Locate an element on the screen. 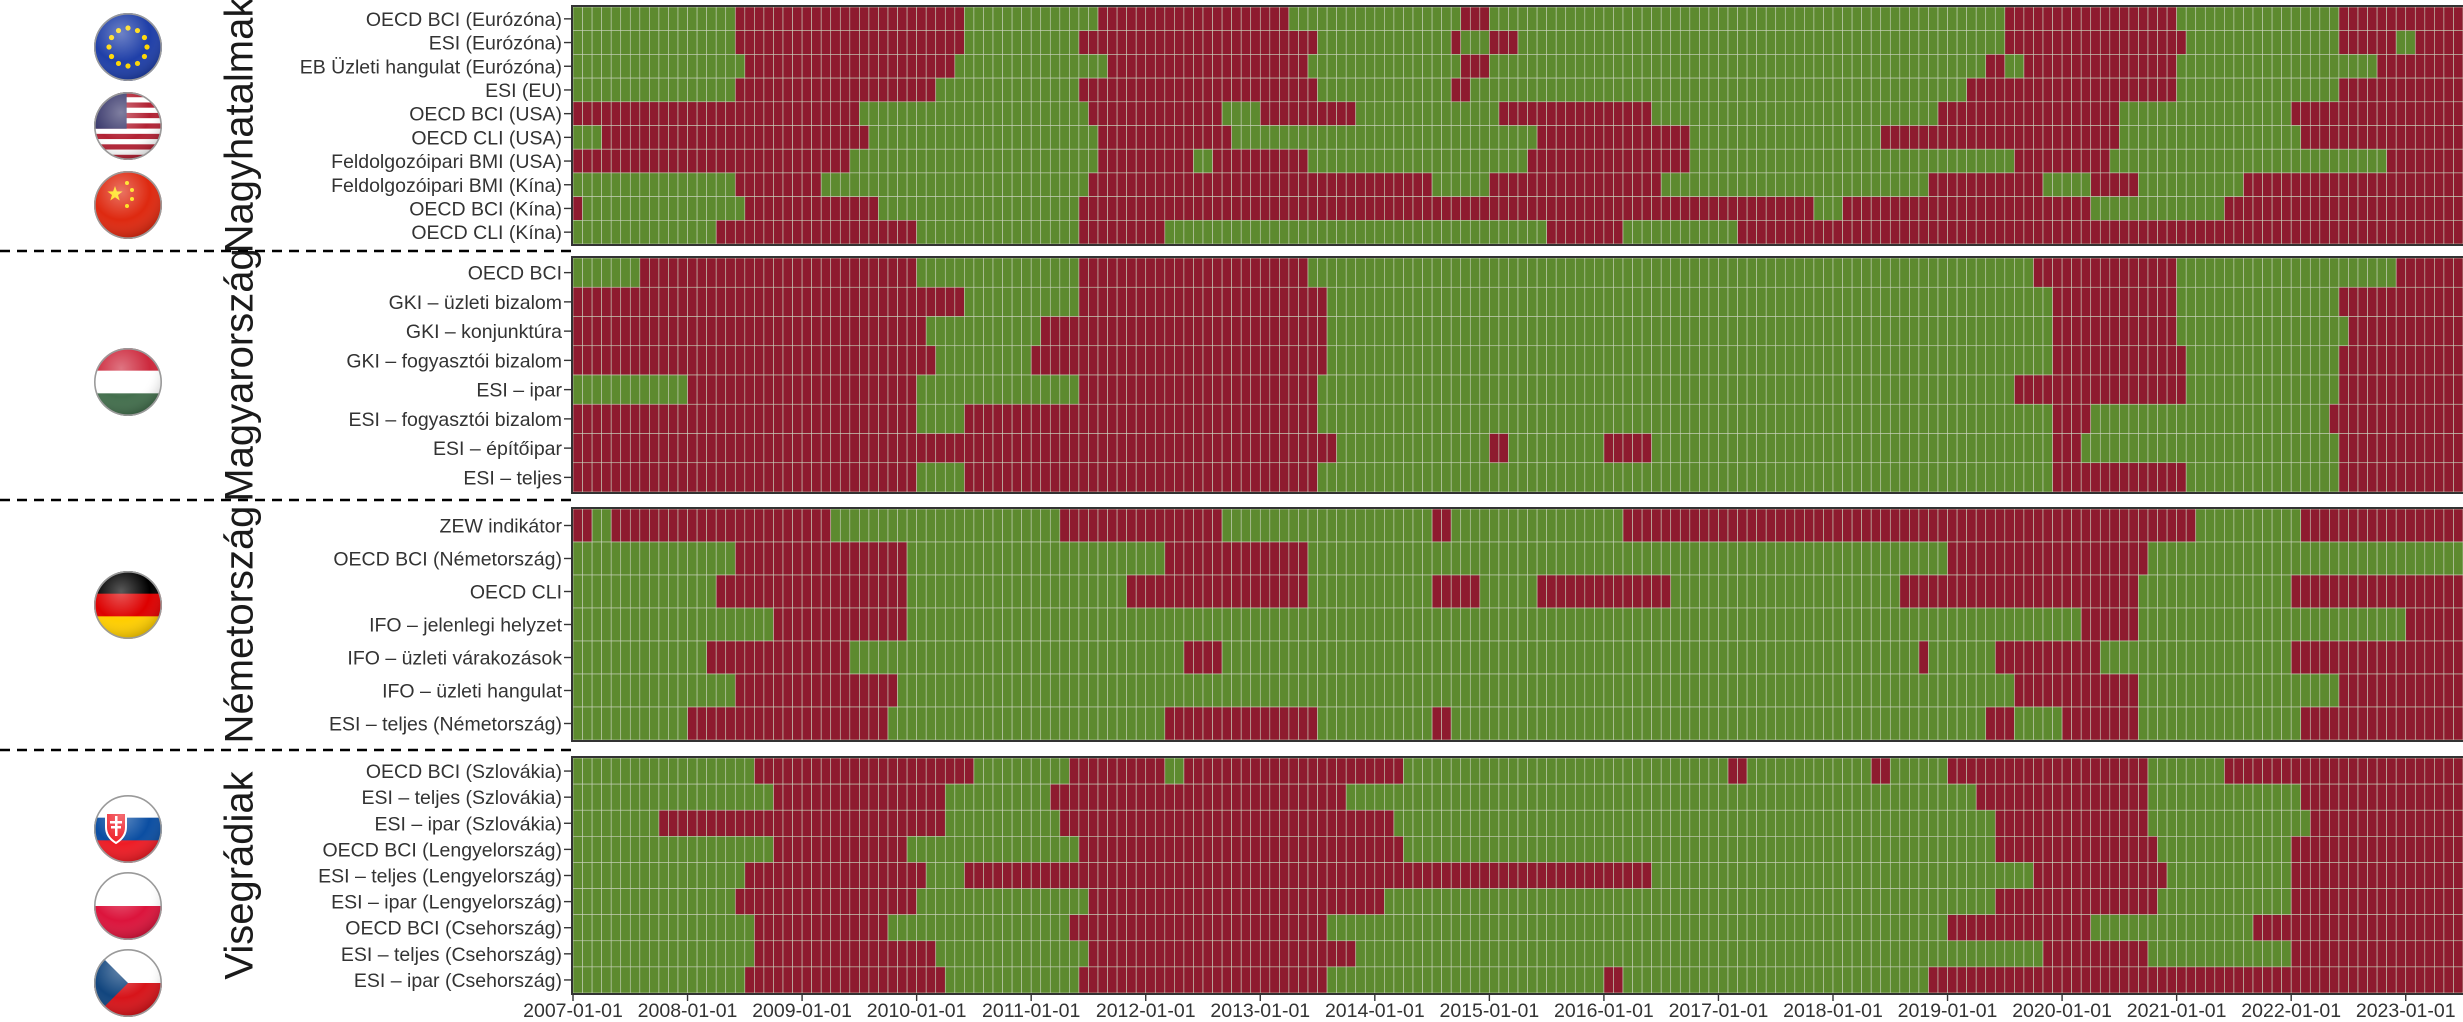  row-label: ZEW indikátor is located at coordinates (501, 527).